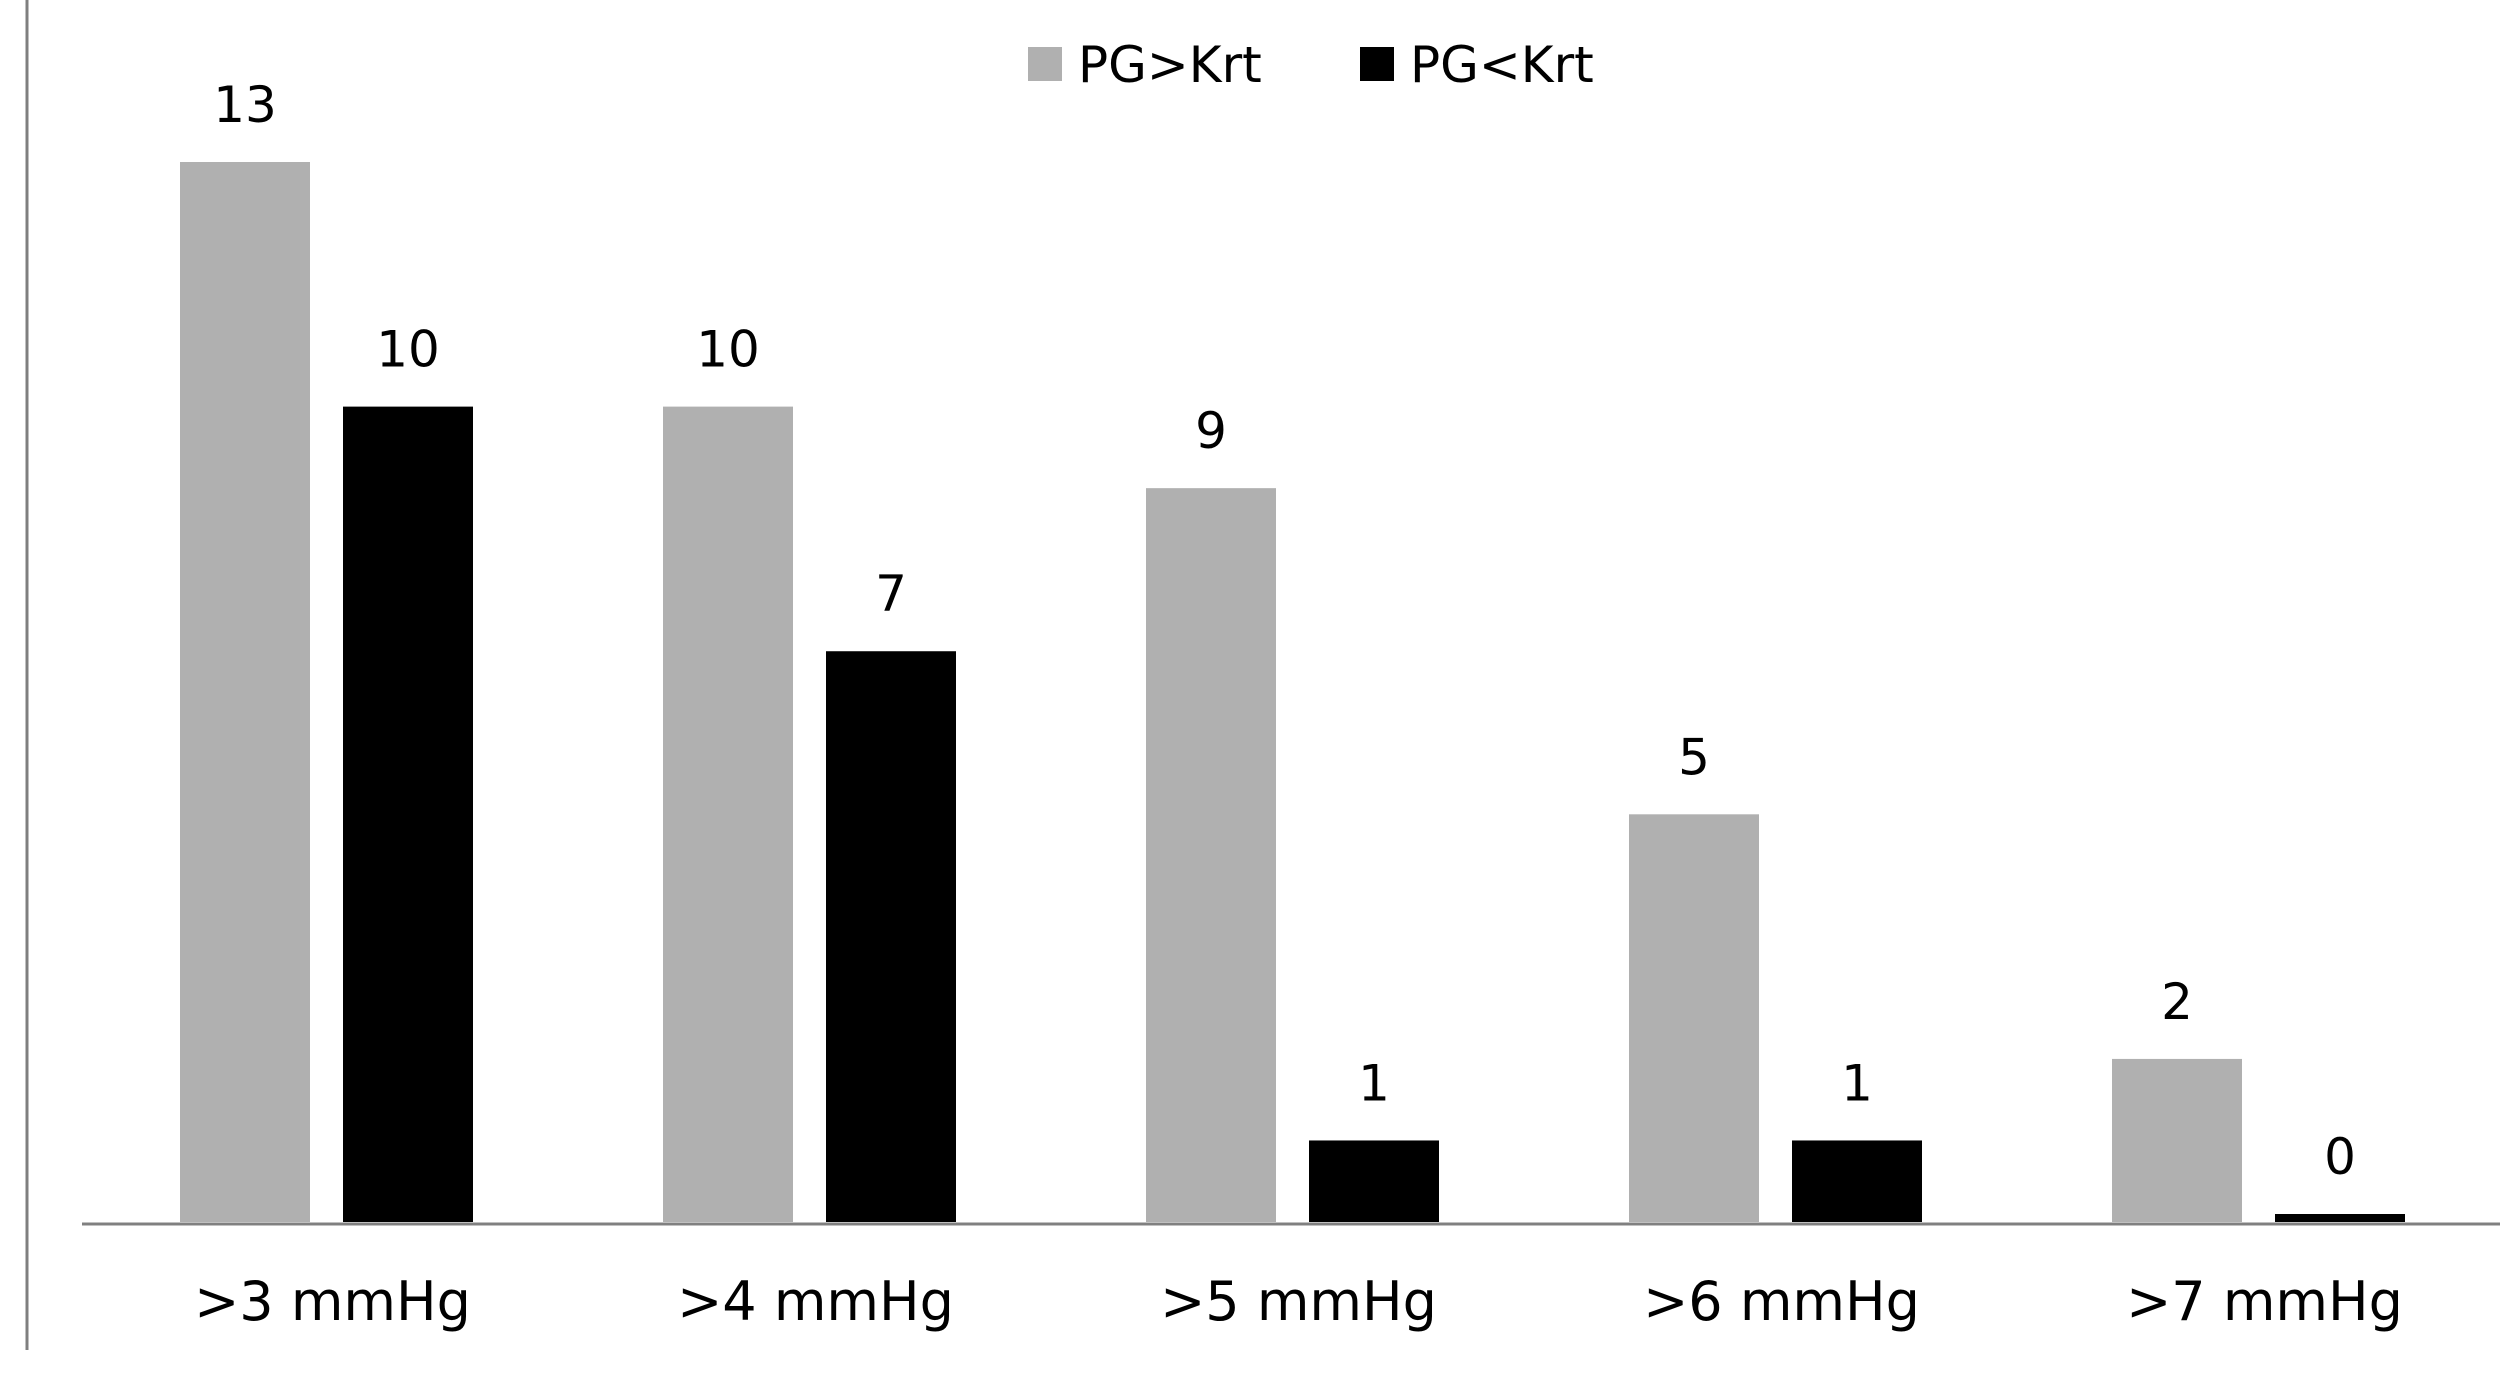 The width and height of the screenshot is (2517, 1376). I want to click on x-tick-labels-layer: >3 mmHg >4 mmHg >5 mmHg >6 mmHg >7 mmHg, so click(1298, 1301).